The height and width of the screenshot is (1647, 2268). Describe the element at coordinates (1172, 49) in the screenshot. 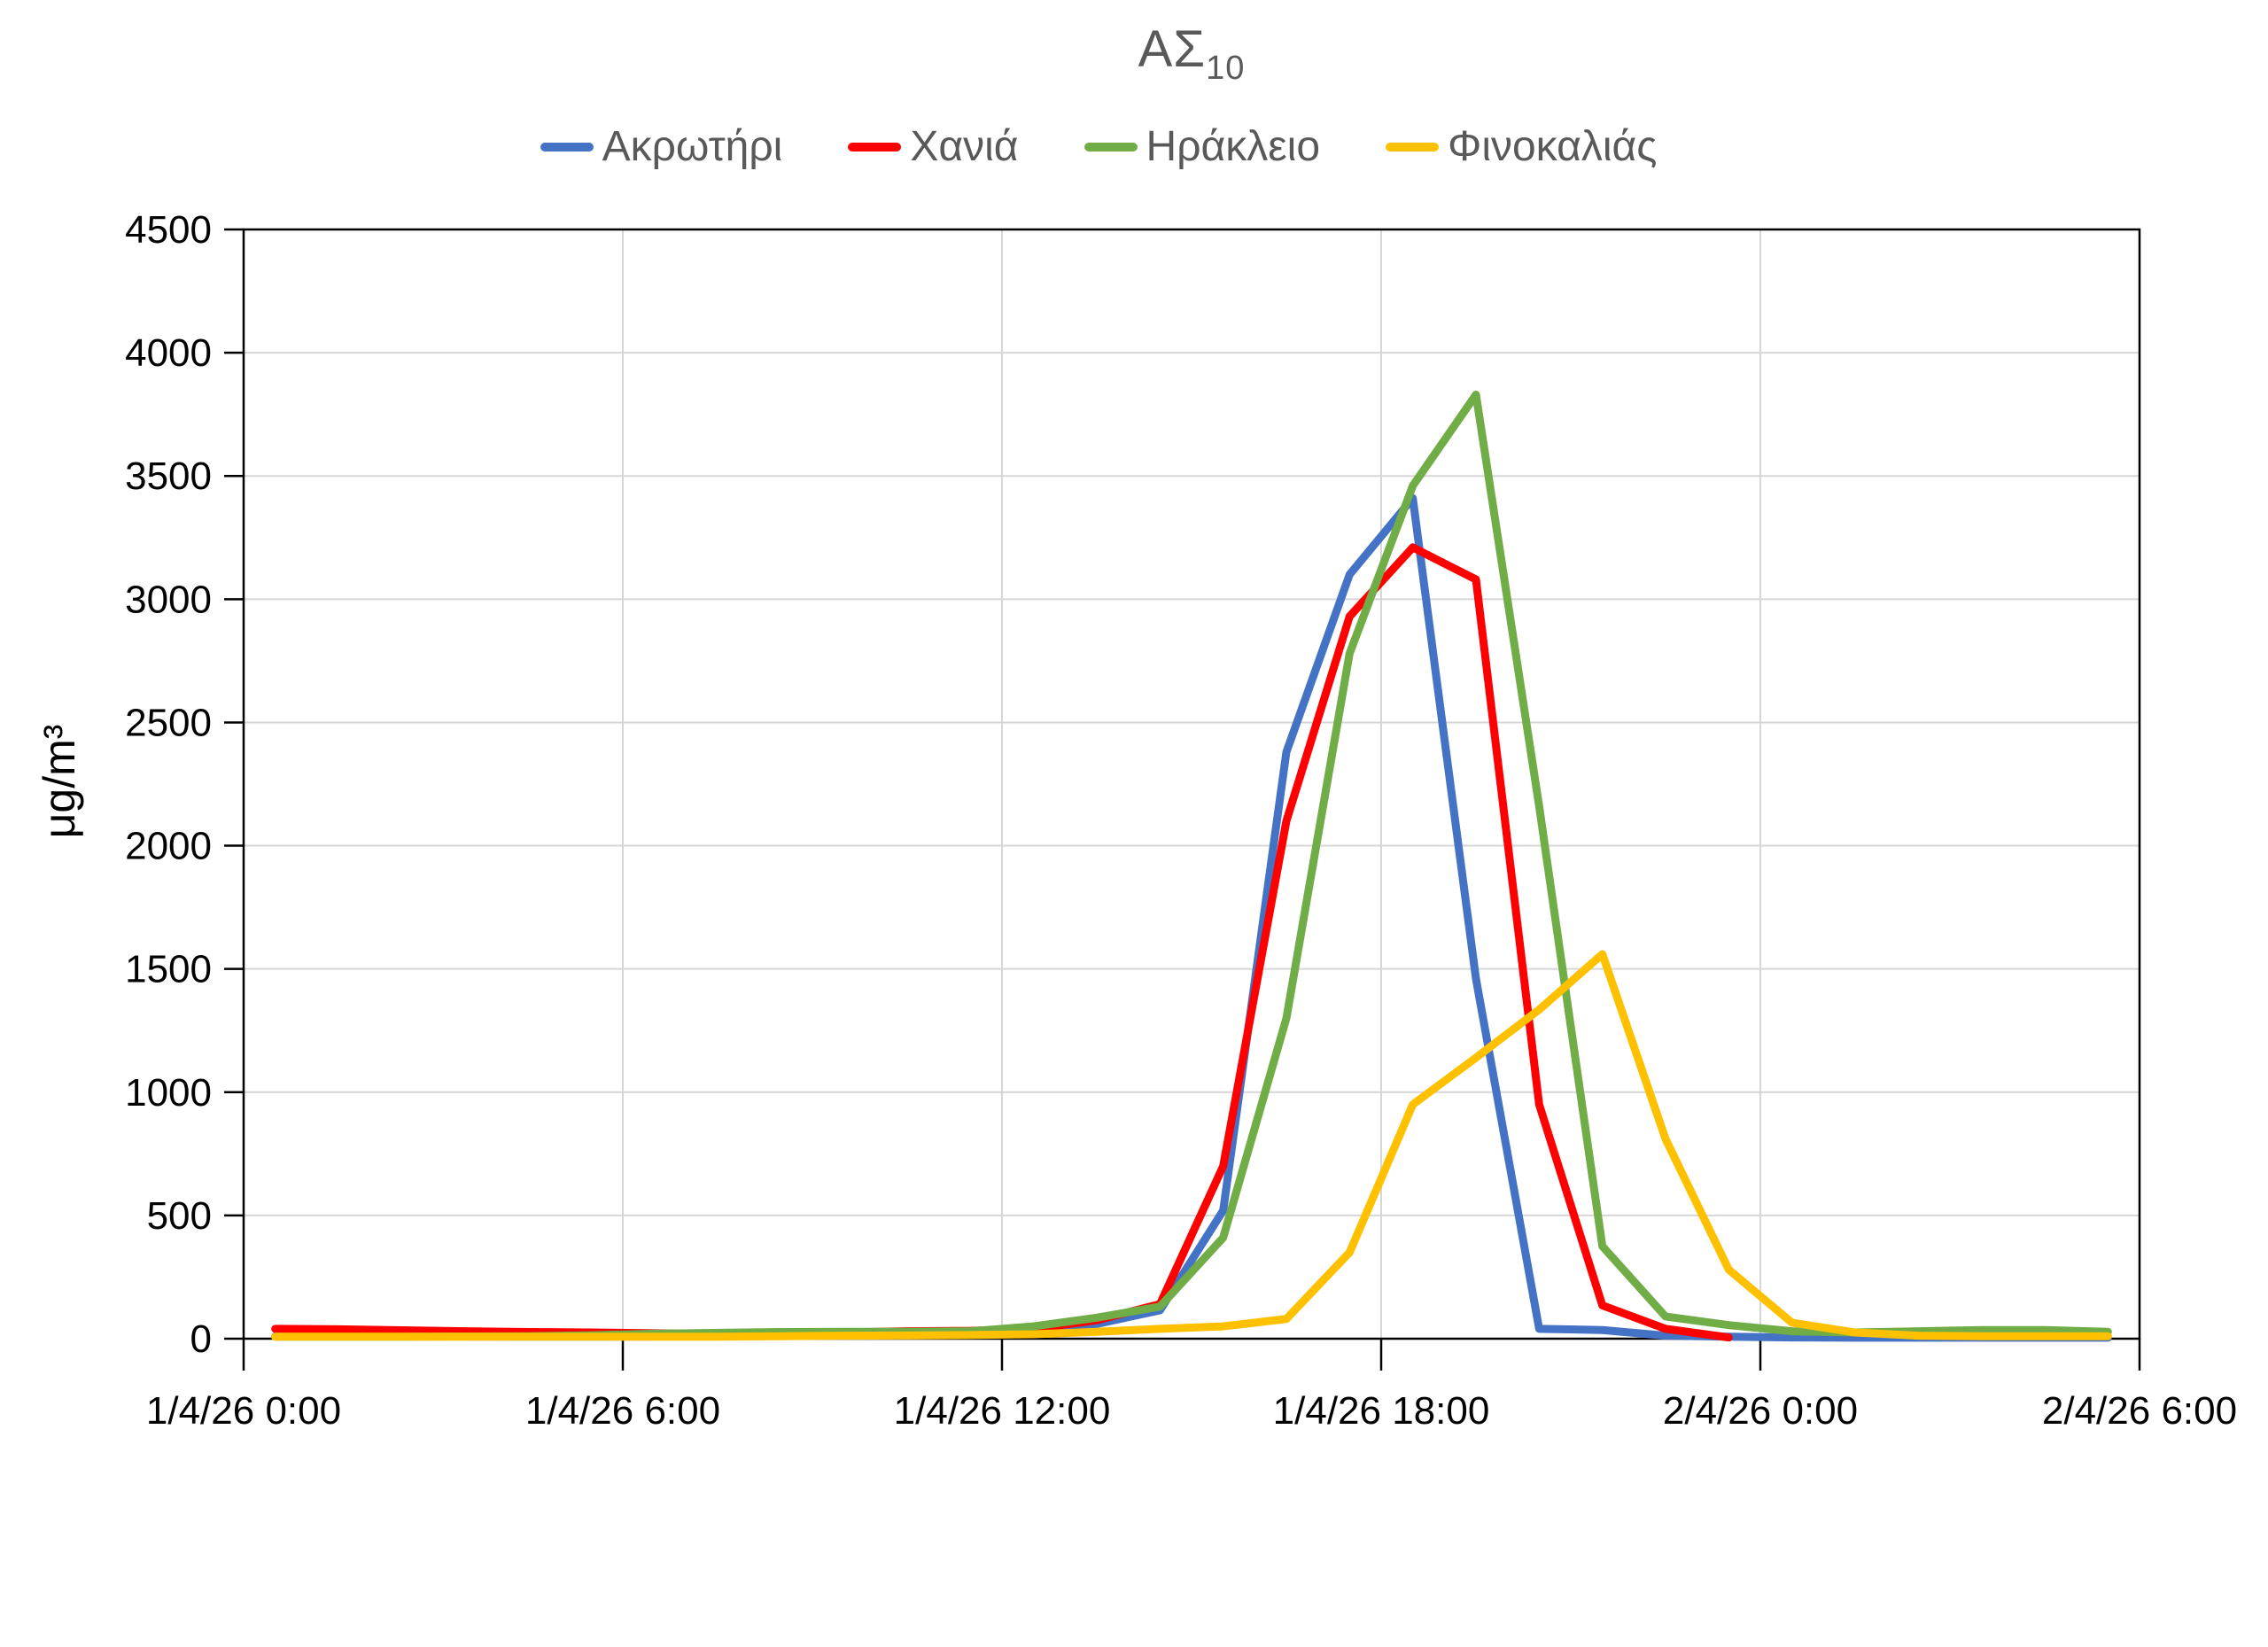

I see `chart-title-main: ΑΣ` at that location.